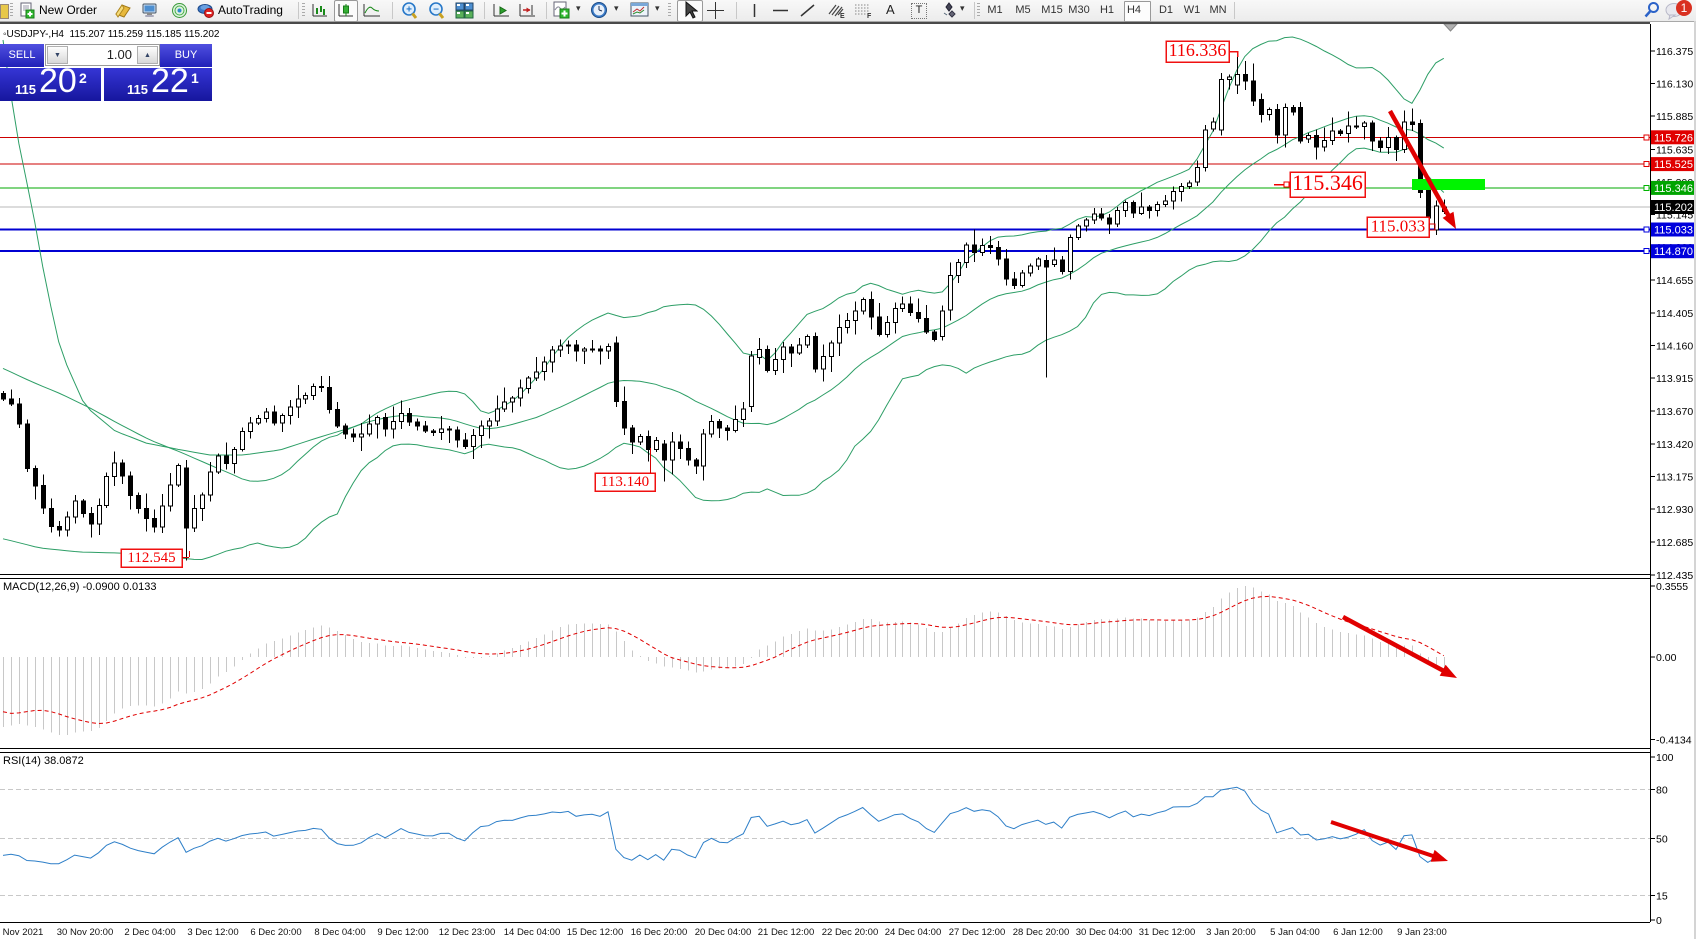  What do you see at coordinates (23, 932) in the screenshot?
I see `svg-text: Nov 2021` at bounding box center [23, 932].